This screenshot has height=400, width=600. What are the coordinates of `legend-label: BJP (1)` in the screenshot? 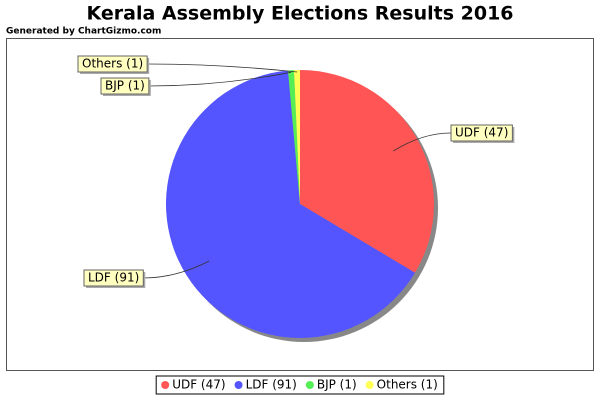 It's located at (337, 385).